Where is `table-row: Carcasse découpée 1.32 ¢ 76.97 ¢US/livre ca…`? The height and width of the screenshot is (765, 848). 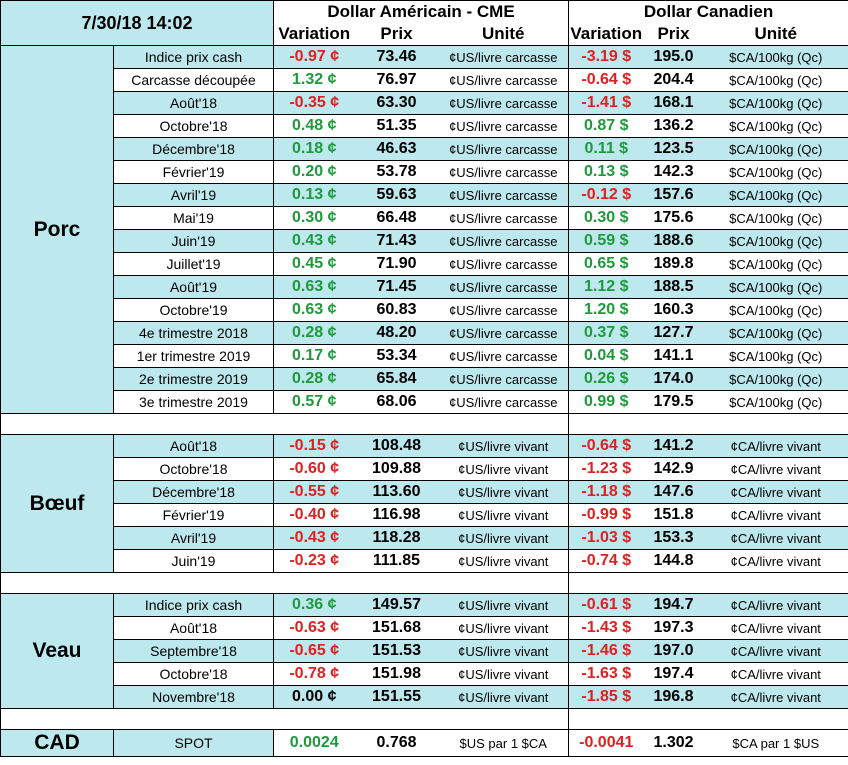
table-row: Carcasse découpée 1.32 ¢ 76.97 ¢US/livre ca… is located at coordinates (424, 80).